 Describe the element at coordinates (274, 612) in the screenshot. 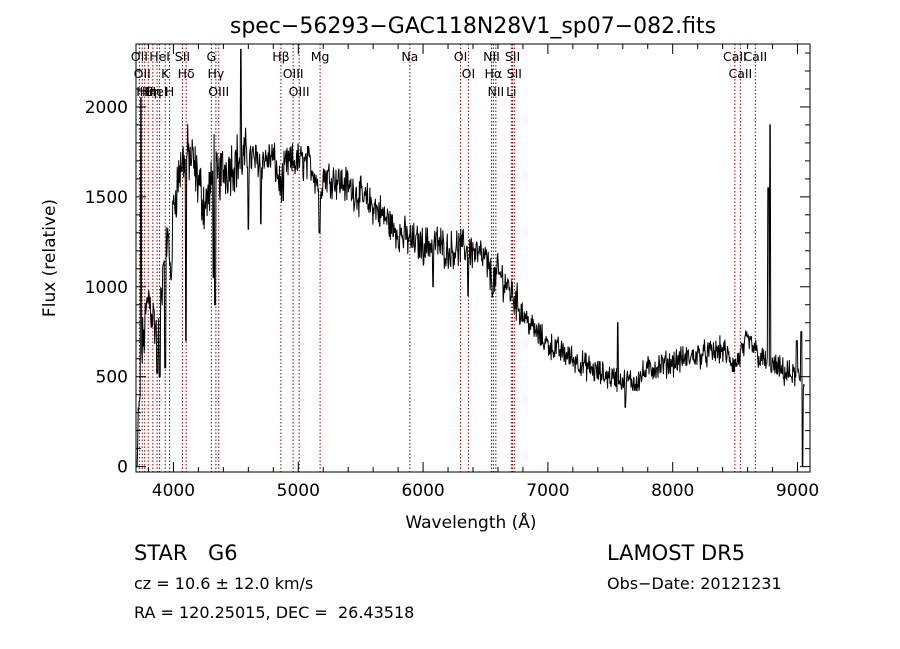

I see `ra-dec: RA = 120.25015, DEC = 26.43518` at that location.